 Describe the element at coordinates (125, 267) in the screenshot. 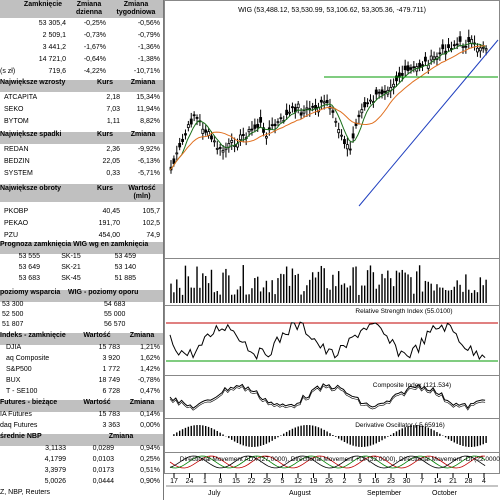

I see `proj-value-2: 53 140` at that location.